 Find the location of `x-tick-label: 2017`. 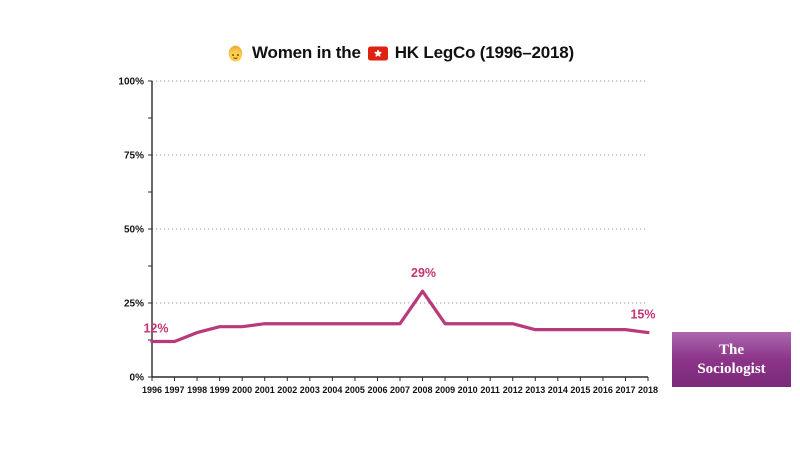

x-tick-label: 2017 is located at coordinates (625, 390).